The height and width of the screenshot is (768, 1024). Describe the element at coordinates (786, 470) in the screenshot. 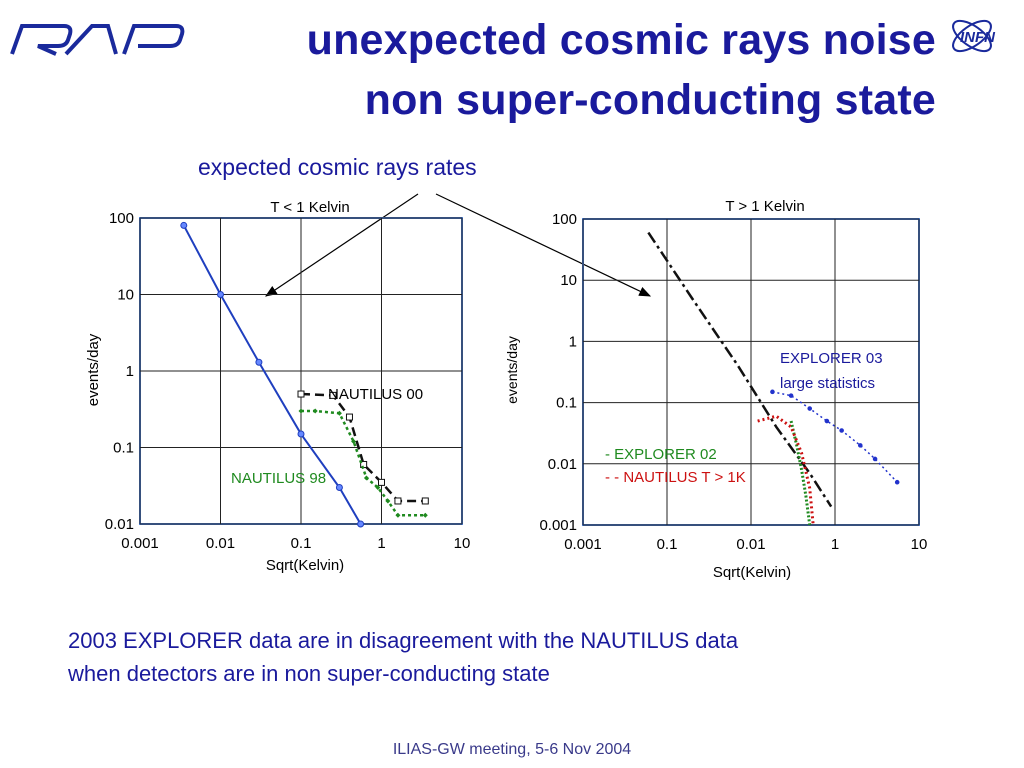

I see `series-line-nautilus-t-1k` at that location.